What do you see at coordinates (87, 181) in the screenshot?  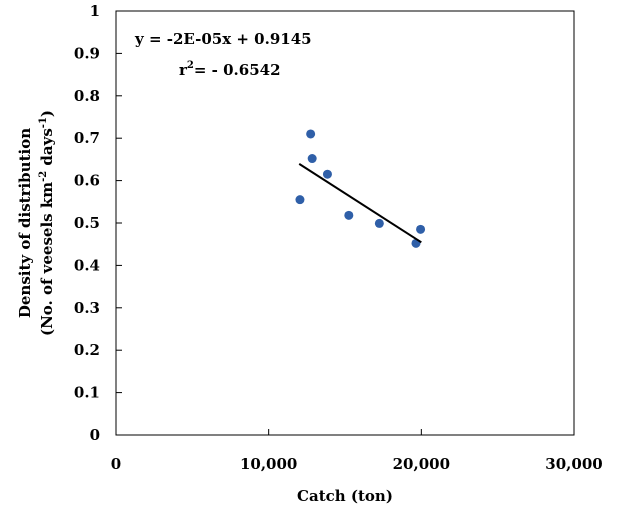 I see `y-tick-label: 0.6` at bounding box center [87, 181].